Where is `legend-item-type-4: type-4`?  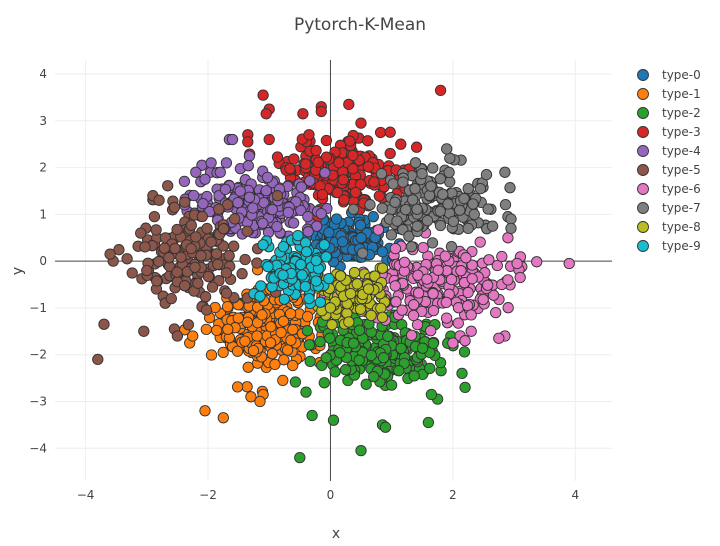 legend-item-type-4: type-4 is located at coordinates (669, 151).